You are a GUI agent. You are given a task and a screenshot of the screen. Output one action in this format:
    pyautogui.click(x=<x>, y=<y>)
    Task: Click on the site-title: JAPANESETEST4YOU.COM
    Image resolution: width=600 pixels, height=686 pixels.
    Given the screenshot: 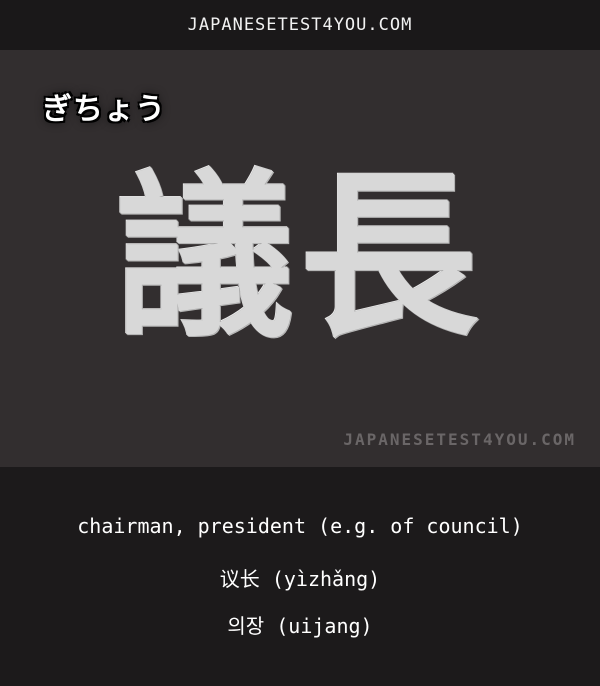 What is the action you would take?
    pyautogui.click(x=300, y=25)
    